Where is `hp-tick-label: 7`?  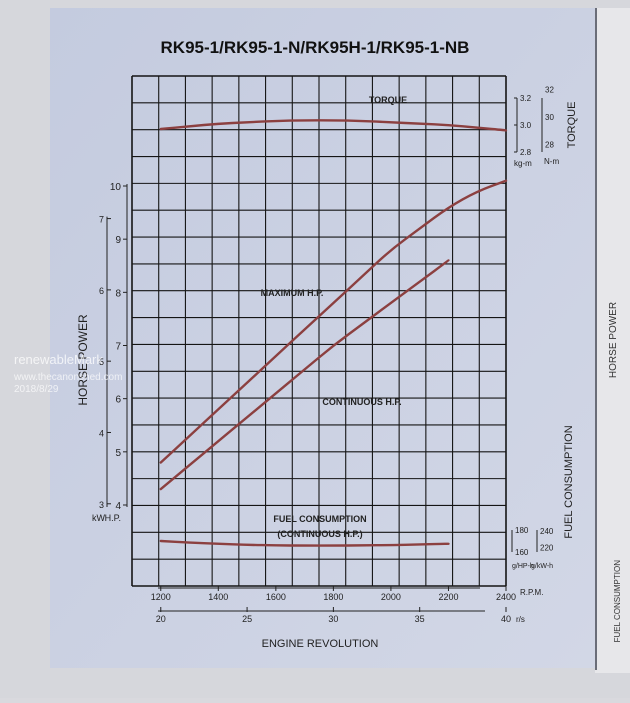
hp-tick-label: 7 is located at coordinates (118, 347).